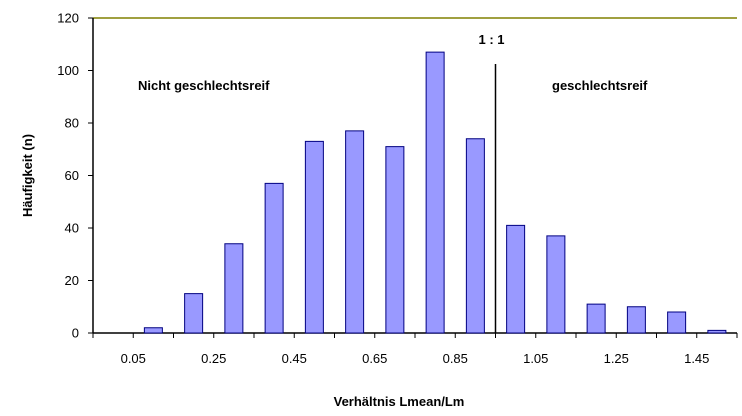 This screenshot has width=742, height=416. What do you see at coordinates (204, 85) in the screenshot?
I see `annotation-not-mature: Nicht geschlechtsreif` at bounding box center [204, 85].